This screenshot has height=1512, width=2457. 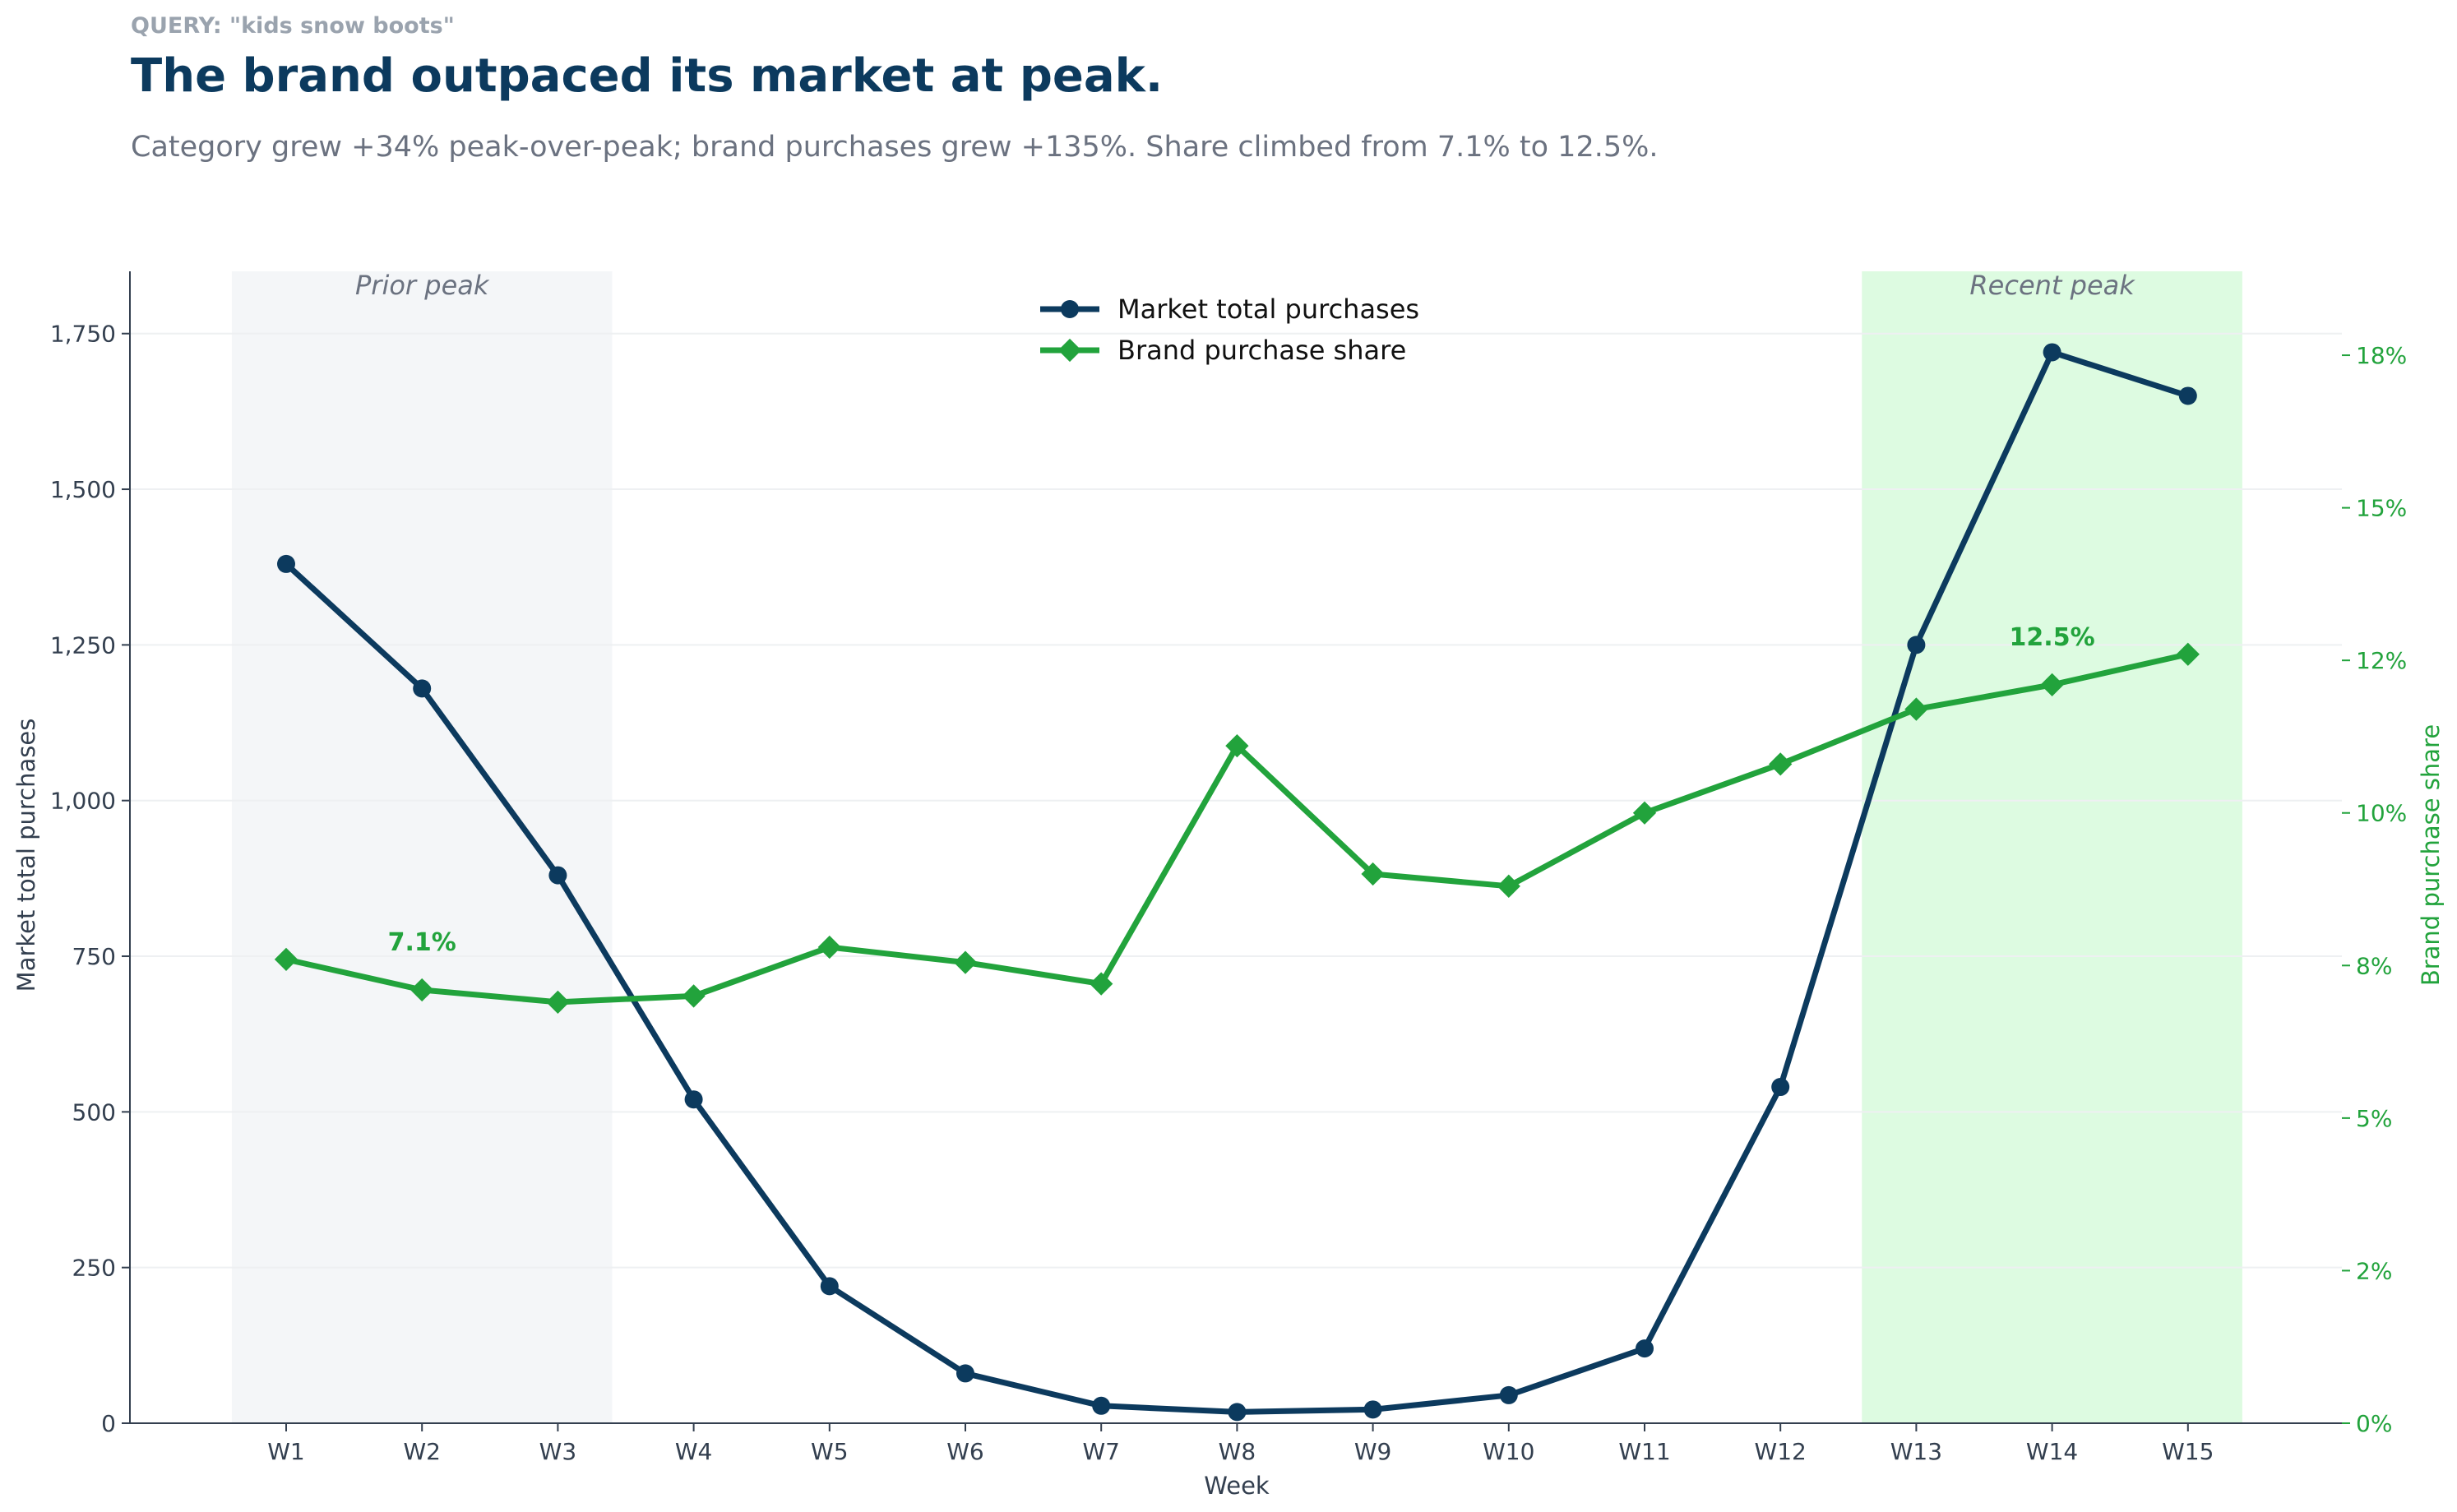 What do you see at coordinates (26, 855) in the screenshot?
I see `left-axis-title: Market total purchases` at bounding box center [26, 855].